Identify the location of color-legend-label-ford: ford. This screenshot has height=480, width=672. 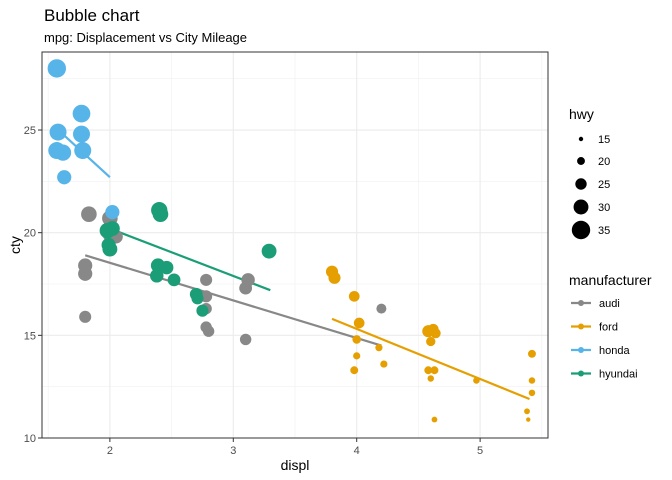
(608, 328).